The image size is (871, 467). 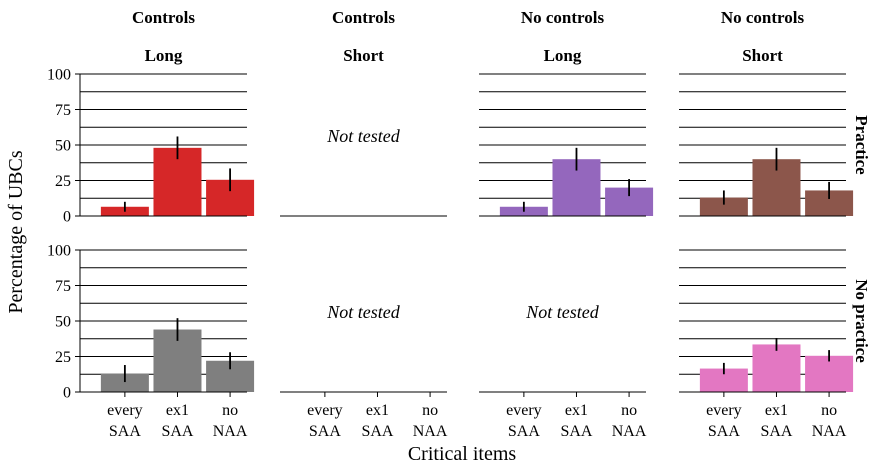 What do you see at coordinates (16, 232) in the screenshot?
I see `y-axis-label: Percentage of UBCs` at bounding box center [16, 232].